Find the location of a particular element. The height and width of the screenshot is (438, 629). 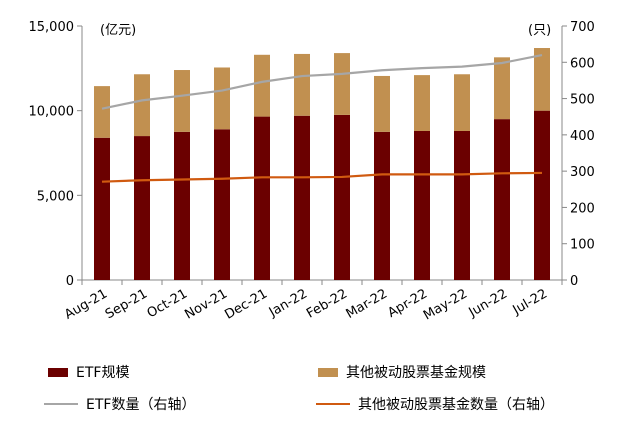

legend-item-etf-size: ETF规模 is located at coordinates (88, 372).